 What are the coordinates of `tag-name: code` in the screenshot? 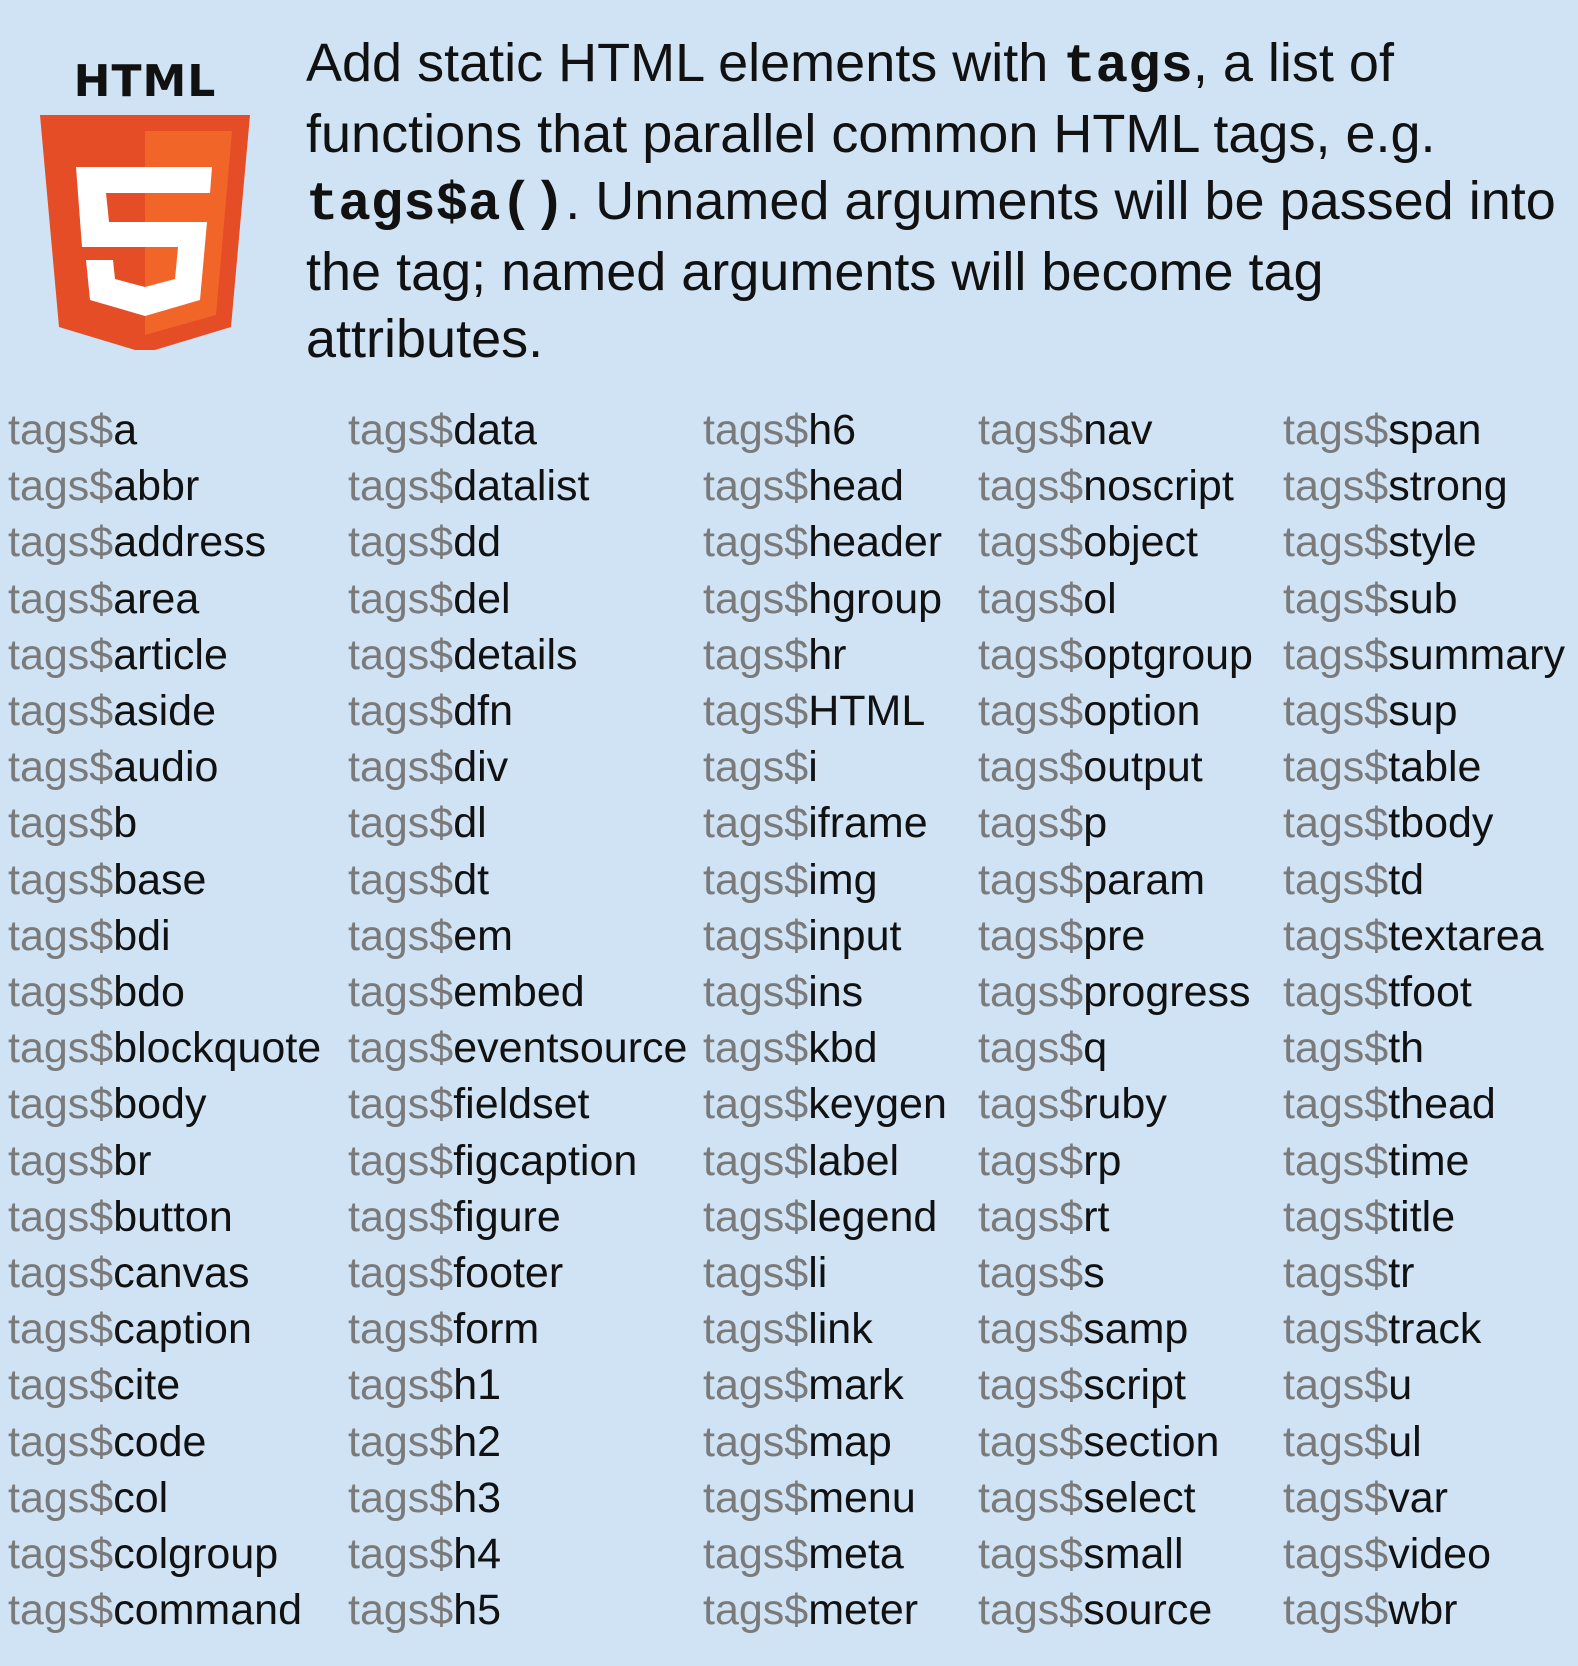 It's located at (160, 1441).